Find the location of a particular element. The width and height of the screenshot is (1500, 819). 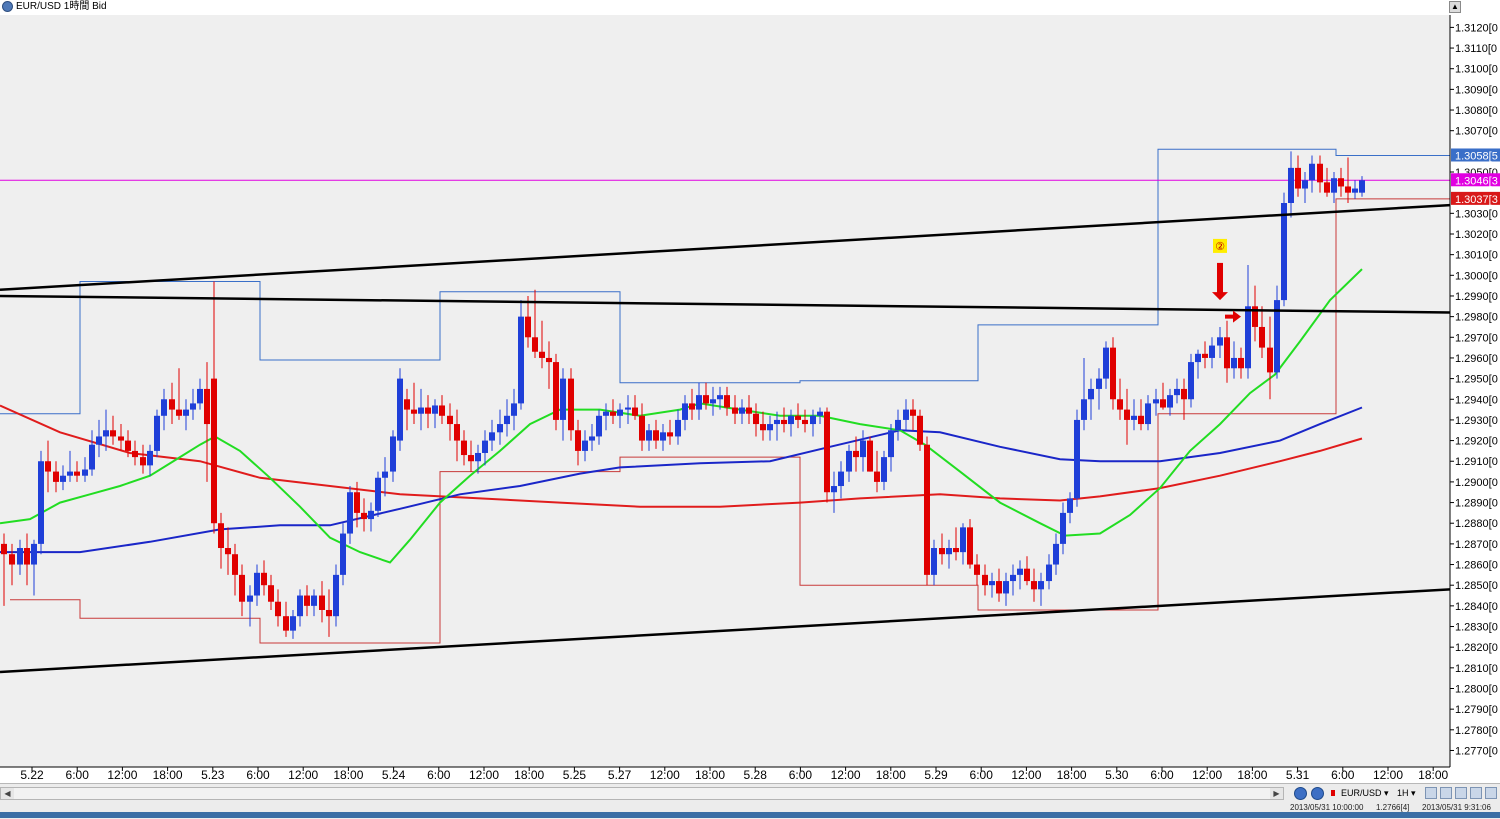

download-icon is located at coordinates (1317, 793).